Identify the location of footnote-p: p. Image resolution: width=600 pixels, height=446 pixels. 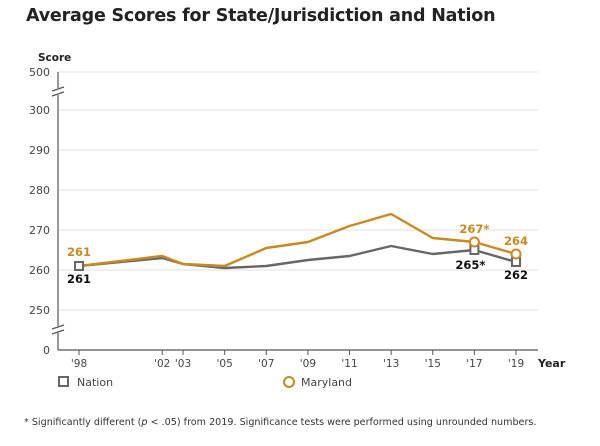
(144, 422).